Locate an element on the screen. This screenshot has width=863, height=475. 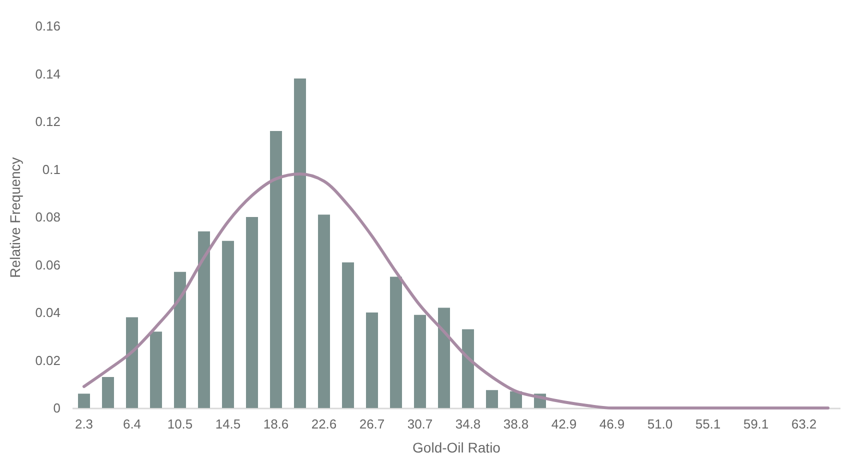
y-tick-label: 0.16 is located at coordinates (47, 26).